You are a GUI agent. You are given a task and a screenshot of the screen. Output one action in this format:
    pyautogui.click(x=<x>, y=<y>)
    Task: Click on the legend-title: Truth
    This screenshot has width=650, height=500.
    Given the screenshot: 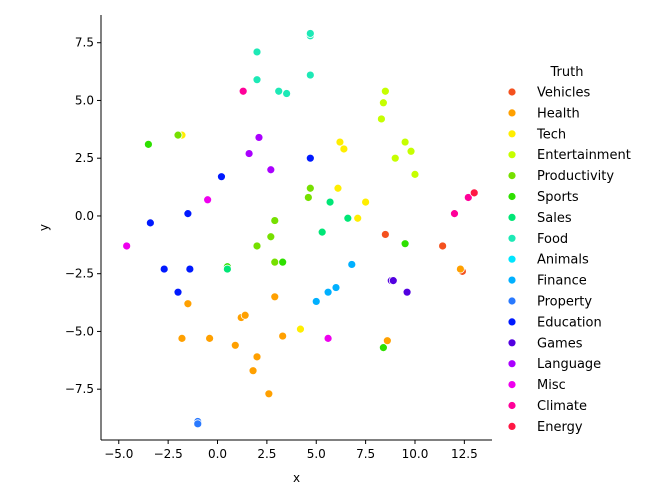 What is the action you would take?
    pyautogui.click(x=567, y=72)
    